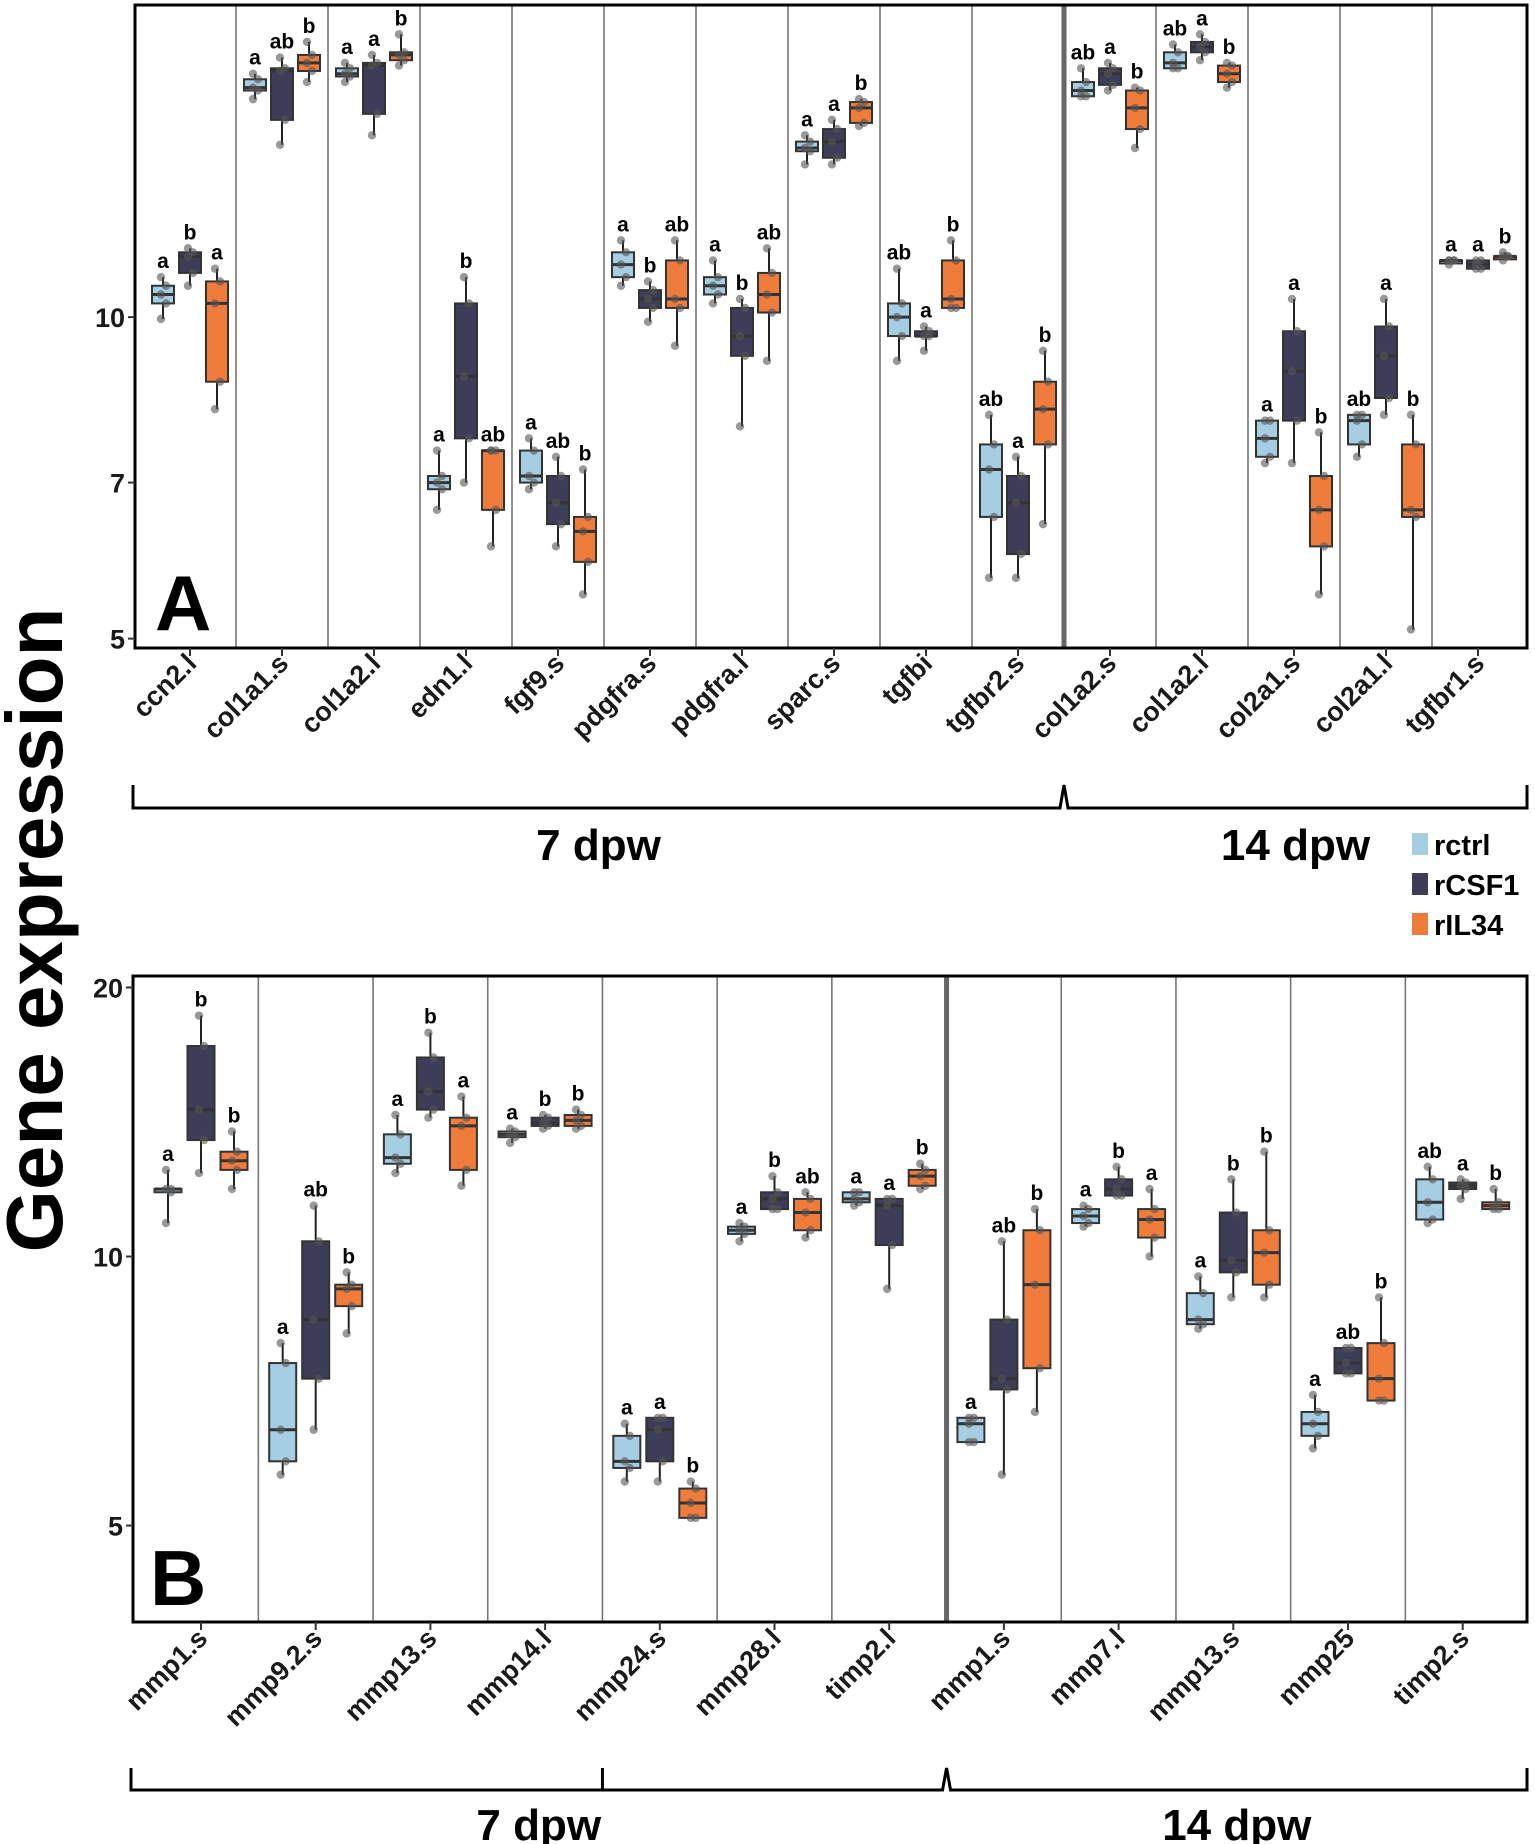 This screenshot has height=1844, width=1535. I want to click on x-tick-label: pdgfra.s, so click(614, 696).